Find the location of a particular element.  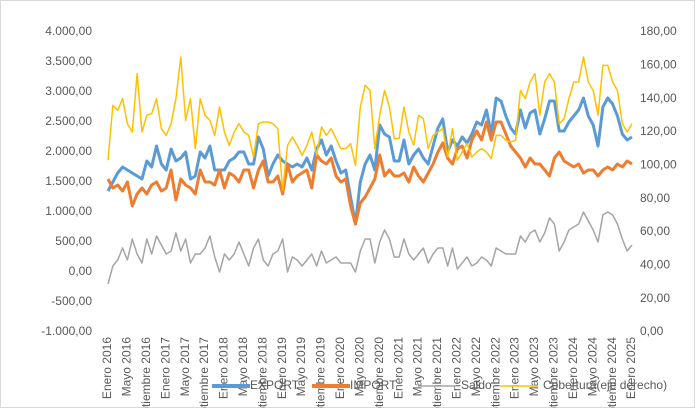

y2-tick-label: 180,00 is located at coordinates (658, 31).